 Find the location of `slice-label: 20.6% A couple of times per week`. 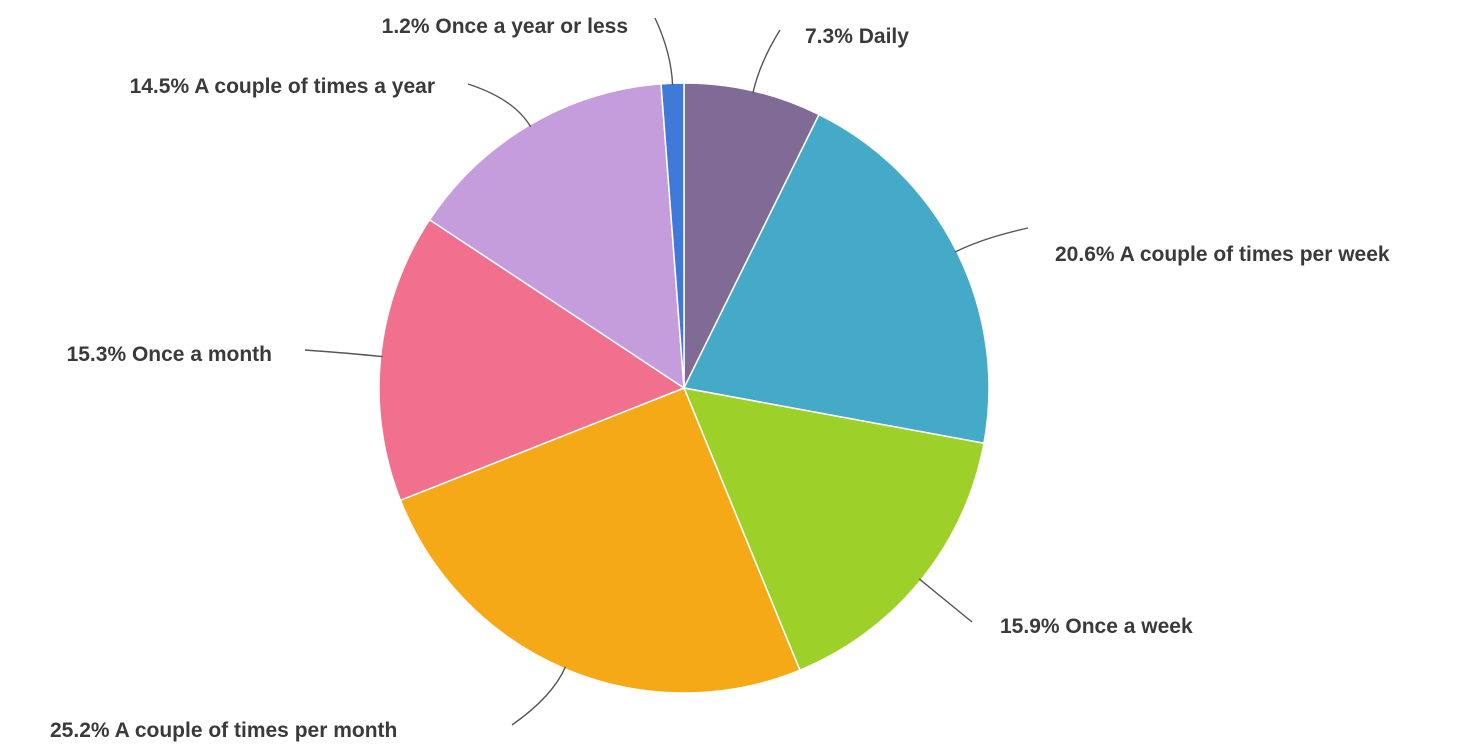

slice-label: 20.6% A couple of times per week is located at coordinates (1222, 254).